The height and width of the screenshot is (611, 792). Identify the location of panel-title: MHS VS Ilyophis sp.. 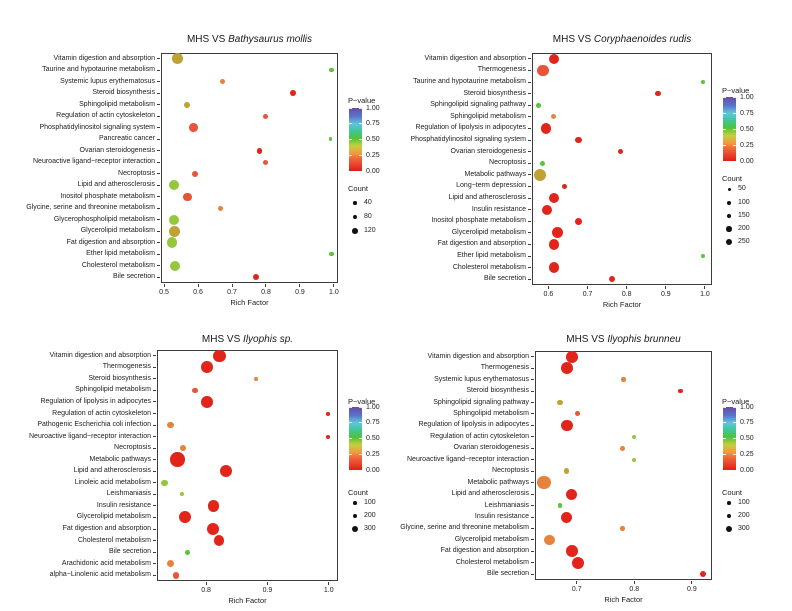
(247, 339).